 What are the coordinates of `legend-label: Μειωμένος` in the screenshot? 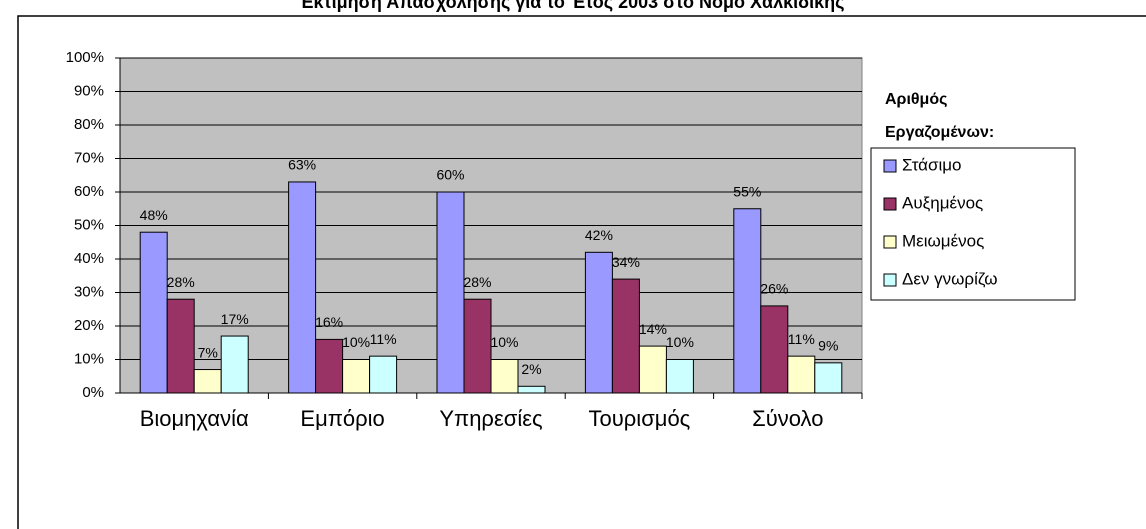 It's located at (943, 240).